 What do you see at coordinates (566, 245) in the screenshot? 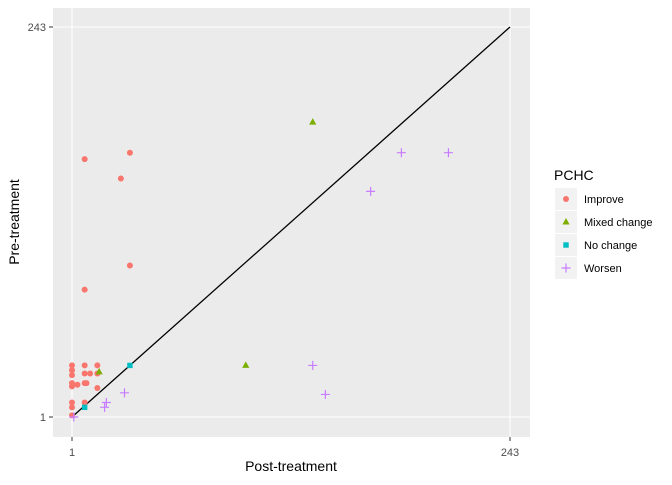
I see `legend-key-square` at bounding box center [566, 245].